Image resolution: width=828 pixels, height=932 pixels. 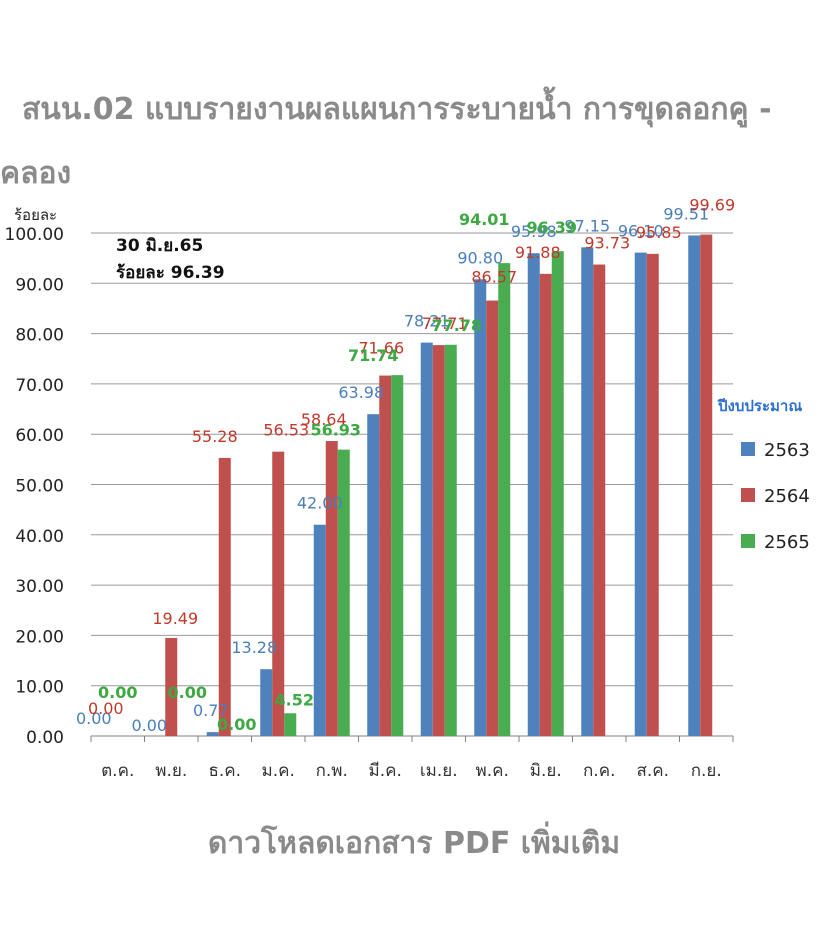 What do you see at coordinates (175, 618) in the screenshot?
I see `data-label-2564: 19.49` at bounding box center [175, 618].